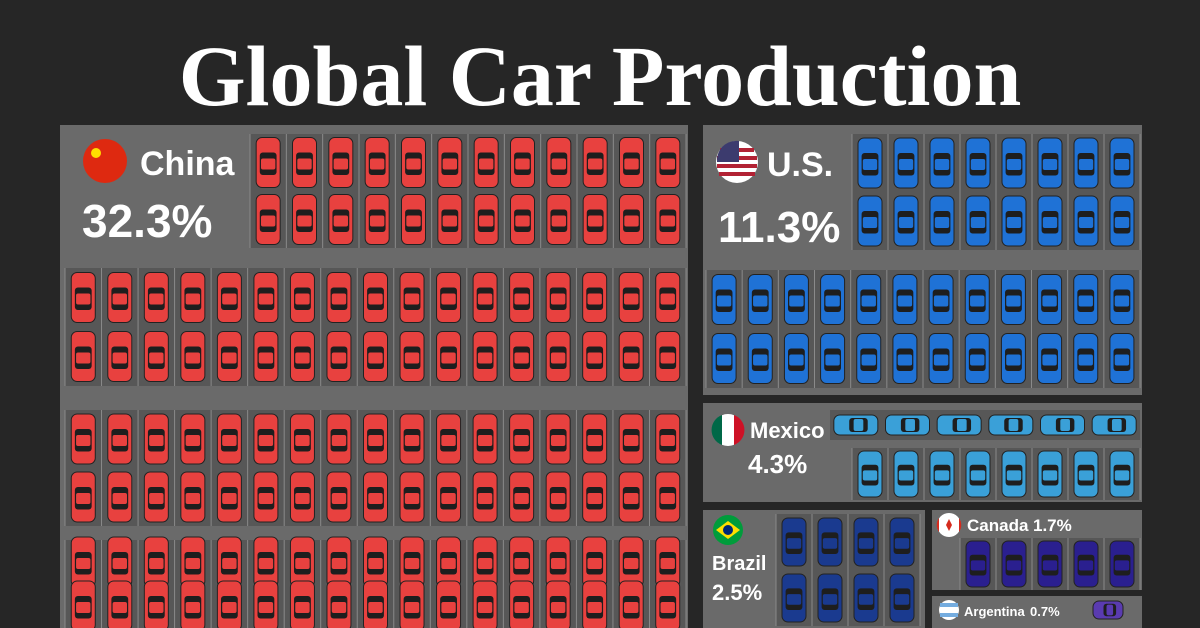 Image resolution: width=1200 pixels, height=628 pixels. Describe the element at coordinates (787, 430) in the screenshot. I see `country-name: Mexico` at that location.